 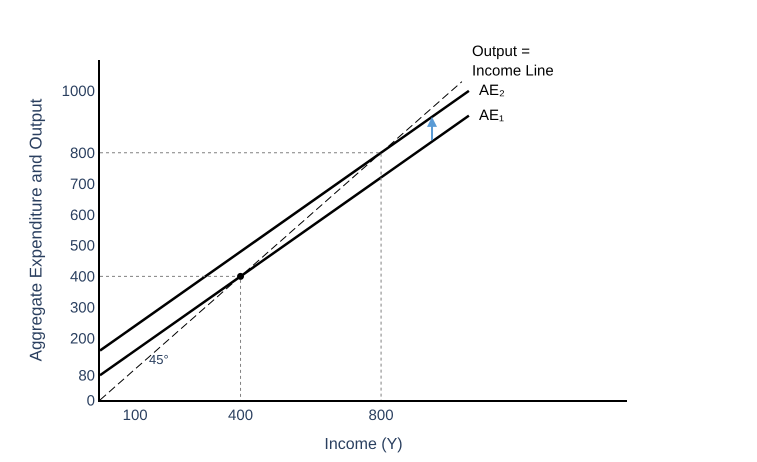 What do you see at coordinates (78, 91) in the screenshot?
I see `y-tick-label: 1000` at bounding box center [78, 91].